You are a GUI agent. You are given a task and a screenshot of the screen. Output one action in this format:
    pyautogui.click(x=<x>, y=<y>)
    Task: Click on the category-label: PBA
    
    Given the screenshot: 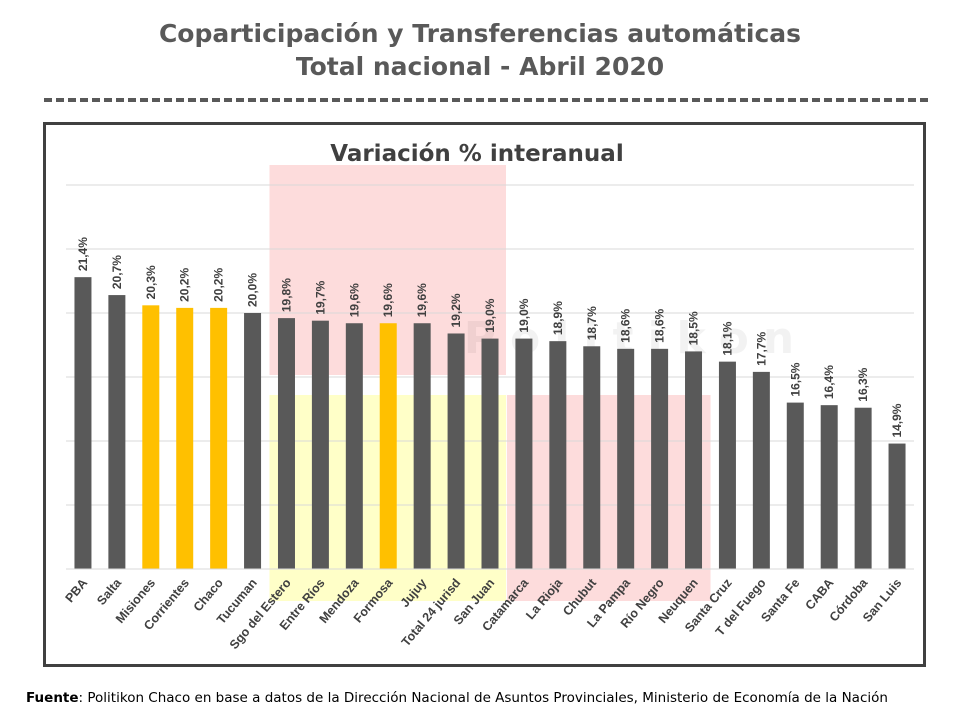 What is the action you would take?
    pyautogui.click(x=77, y=590)
    